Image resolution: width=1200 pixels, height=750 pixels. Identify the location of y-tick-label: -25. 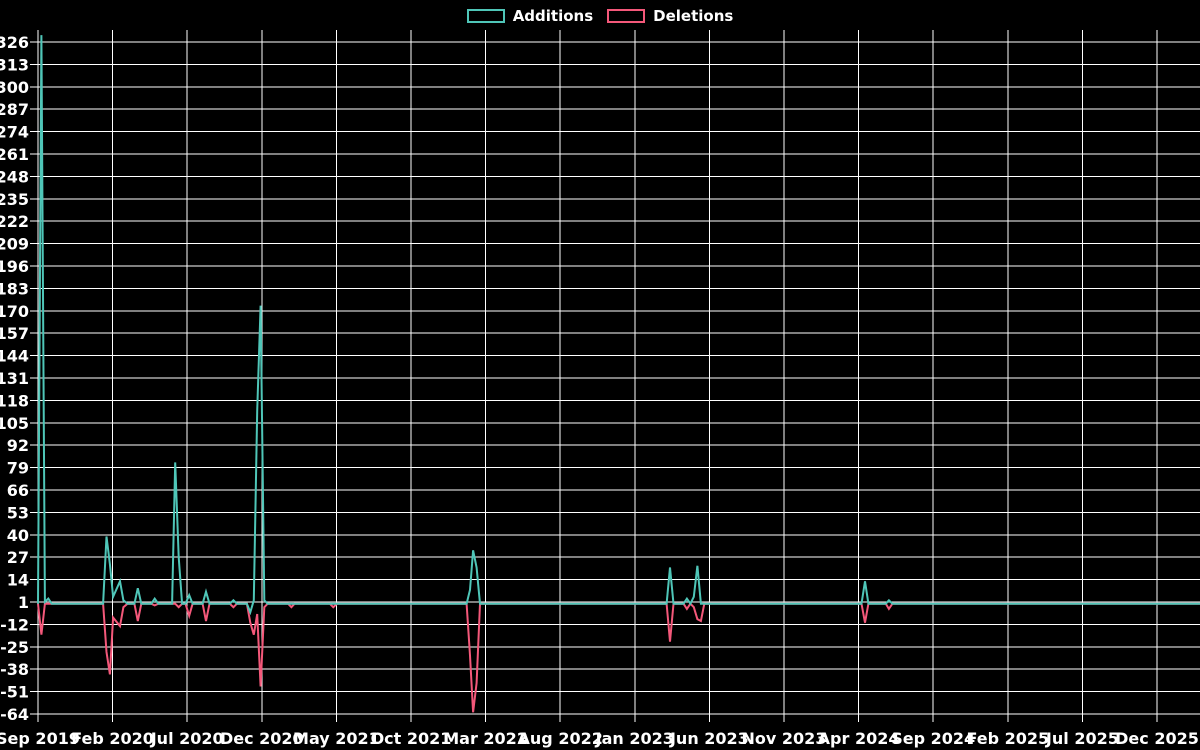
(14, 647).